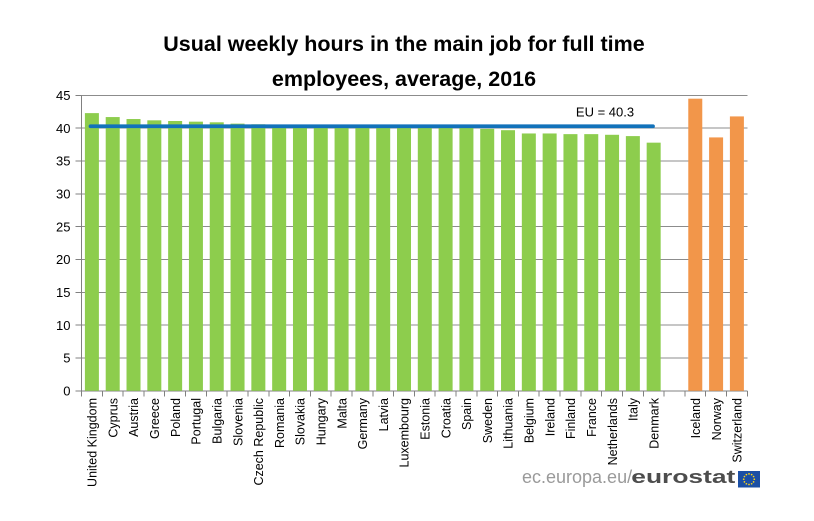 The image size is (814, 521). What do you see at coordinates (63, 259) in the screenshot?
I see `svg-text: 20` at bounding box center [63, 259].